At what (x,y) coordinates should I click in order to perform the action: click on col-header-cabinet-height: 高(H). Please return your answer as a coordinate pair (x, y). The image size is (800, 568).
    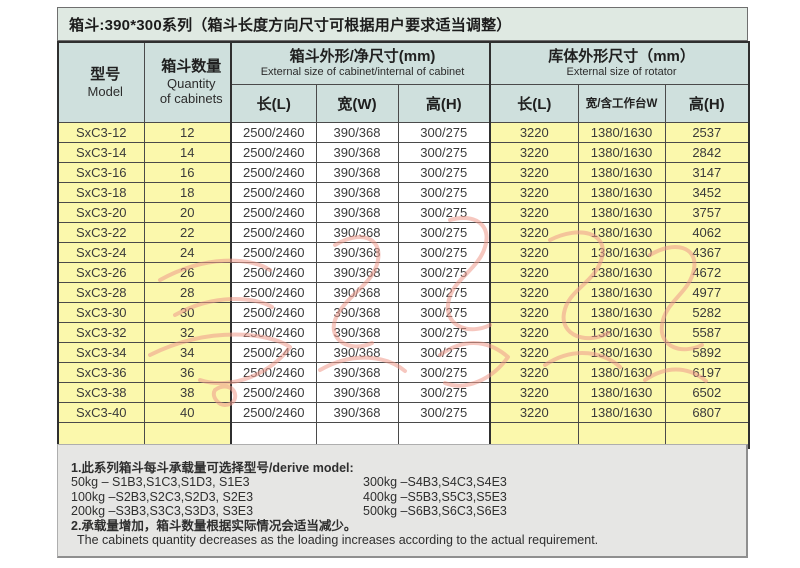
    Looking at the image, I should click on (444, 103).